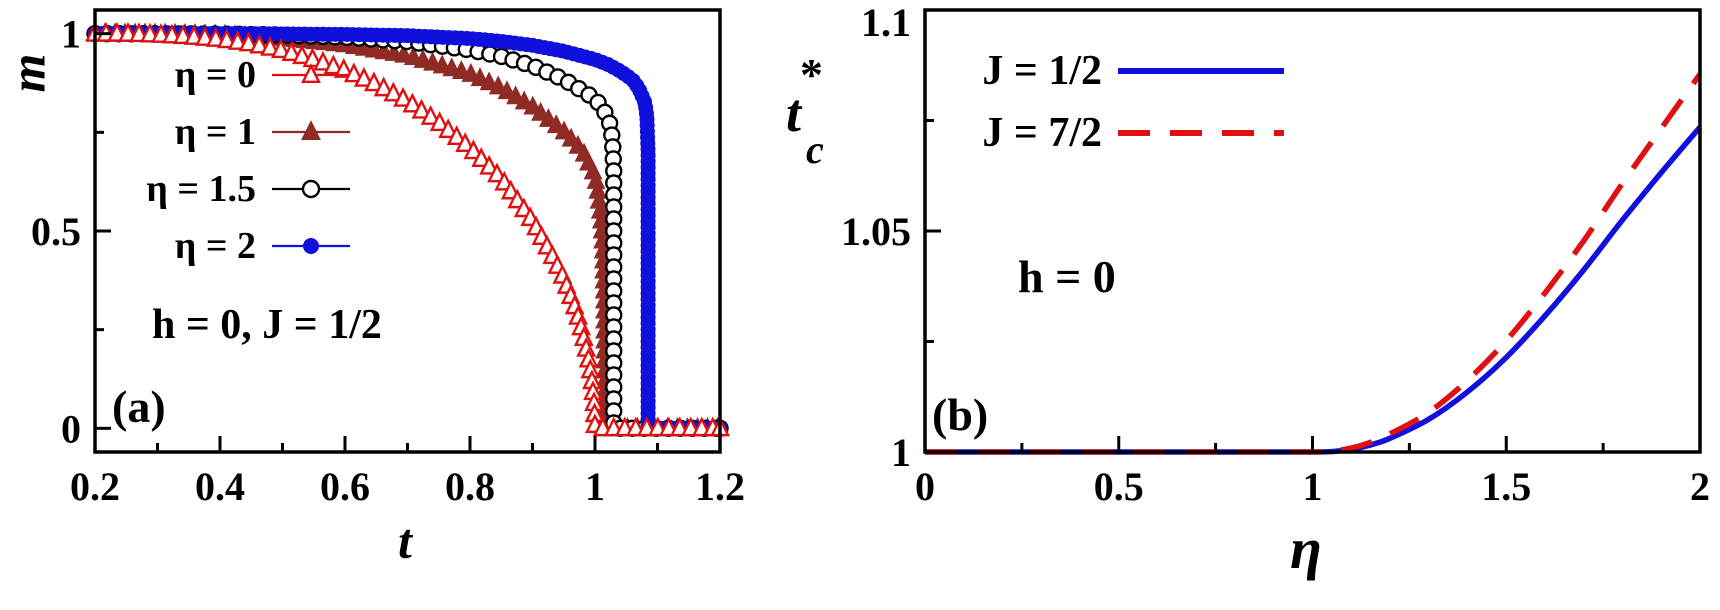  I want to click on x-tick-label: 1.5, so click(1506, 486).